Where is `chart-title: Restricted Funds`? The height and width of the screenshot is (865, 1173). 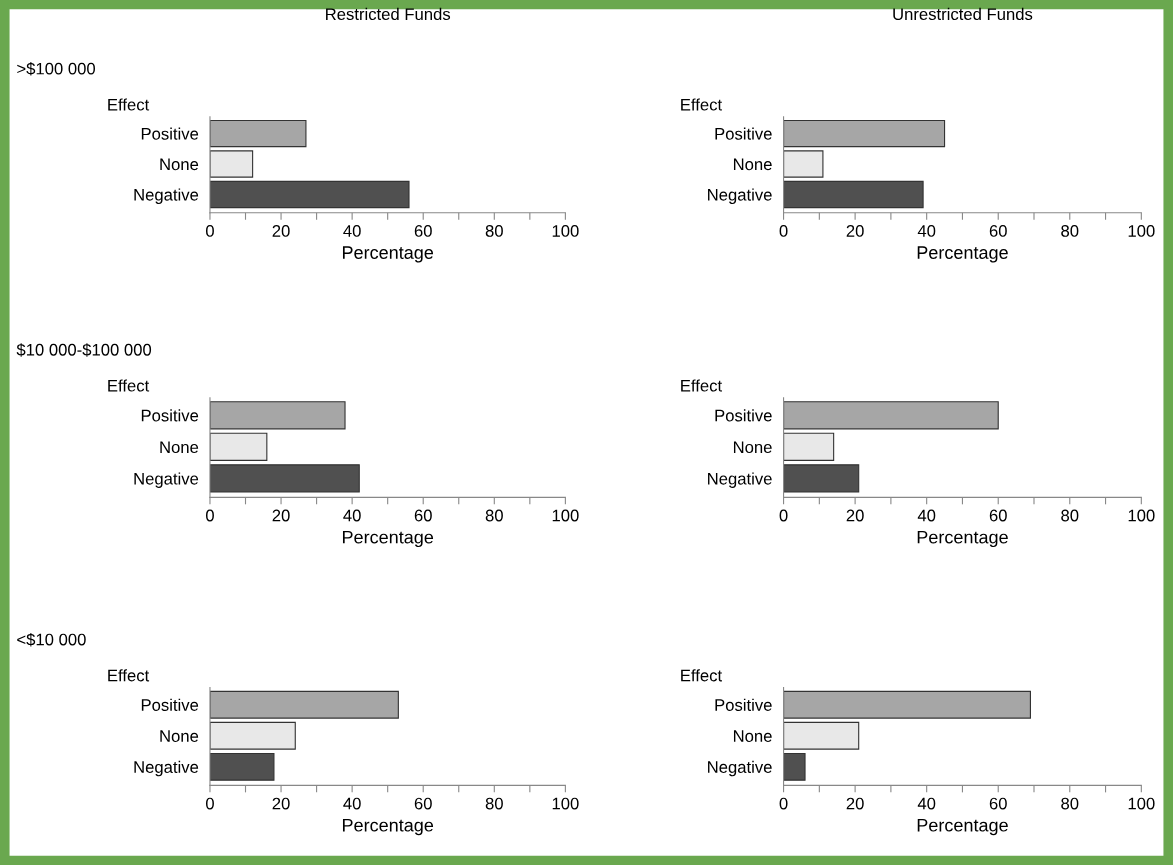 chart-title: Restricted Funds is located at coordinates (388, 14).